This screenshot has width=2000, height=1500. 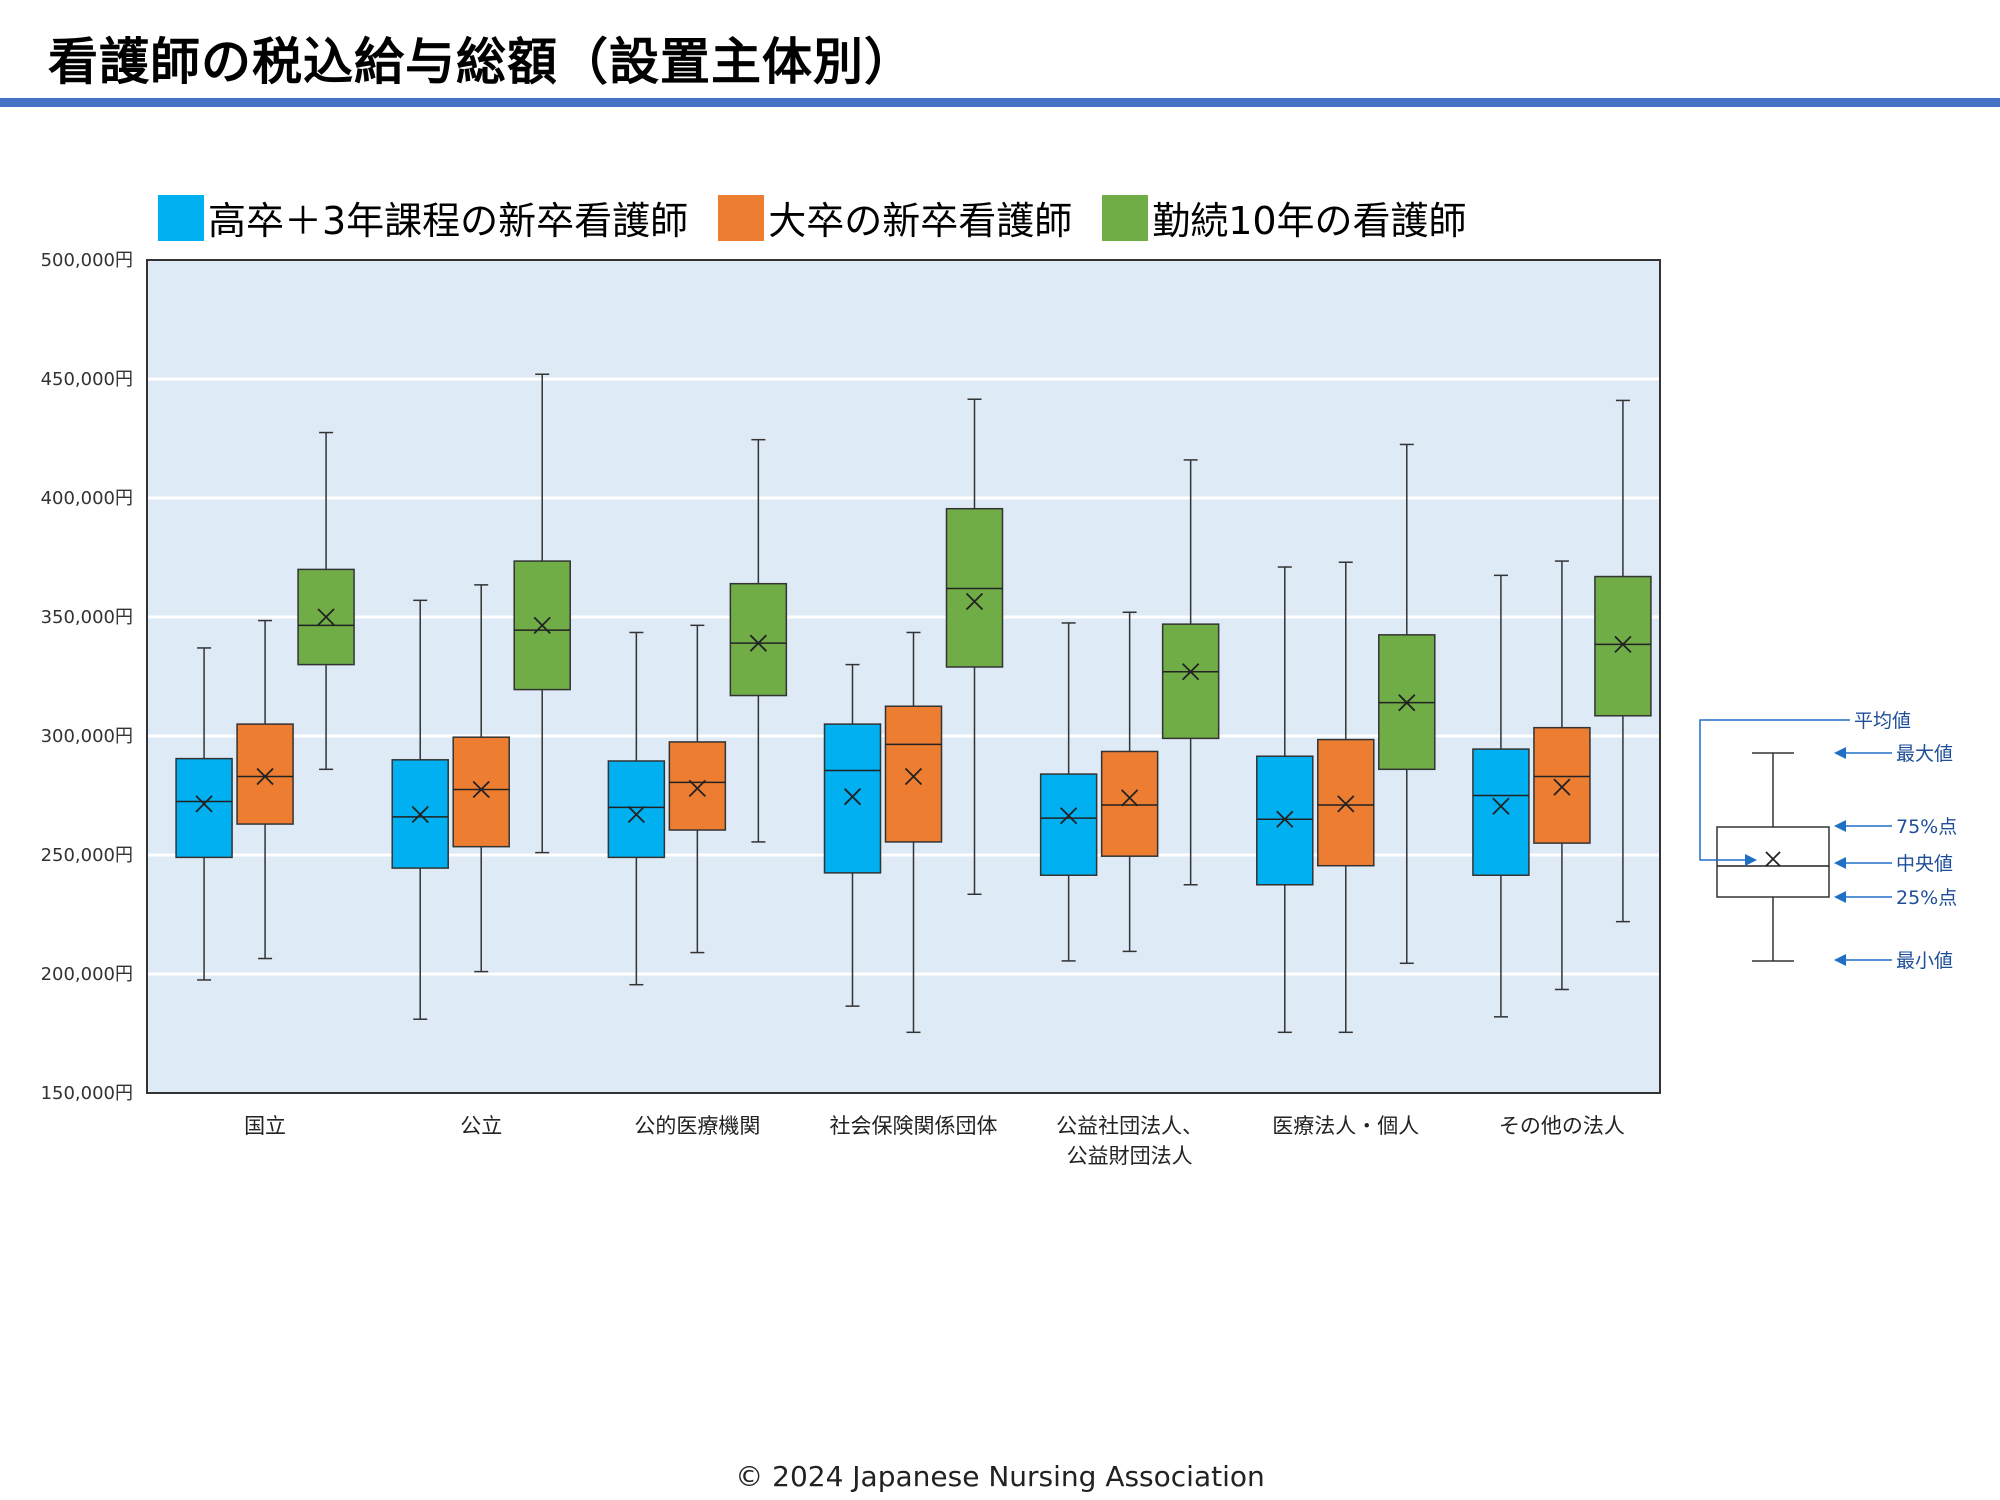 I want to click on key-label-q3: 75%点, so click(x=1926, y=827).